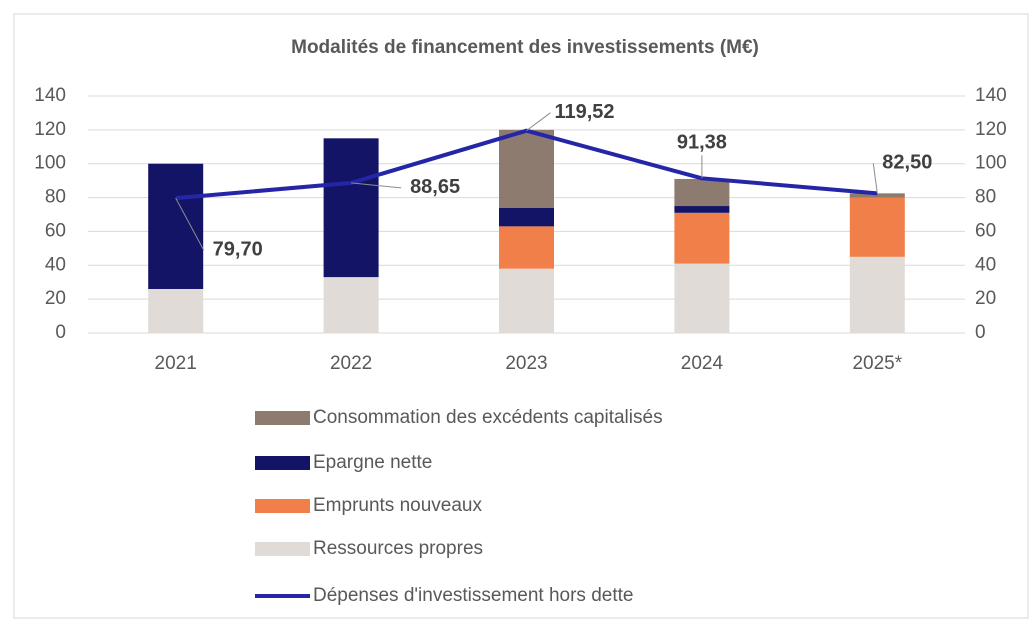 Image resolution: width=1035 pixels, height=625 pixels. I want to click on legend-label: Epargne nette, so click(372, 462).